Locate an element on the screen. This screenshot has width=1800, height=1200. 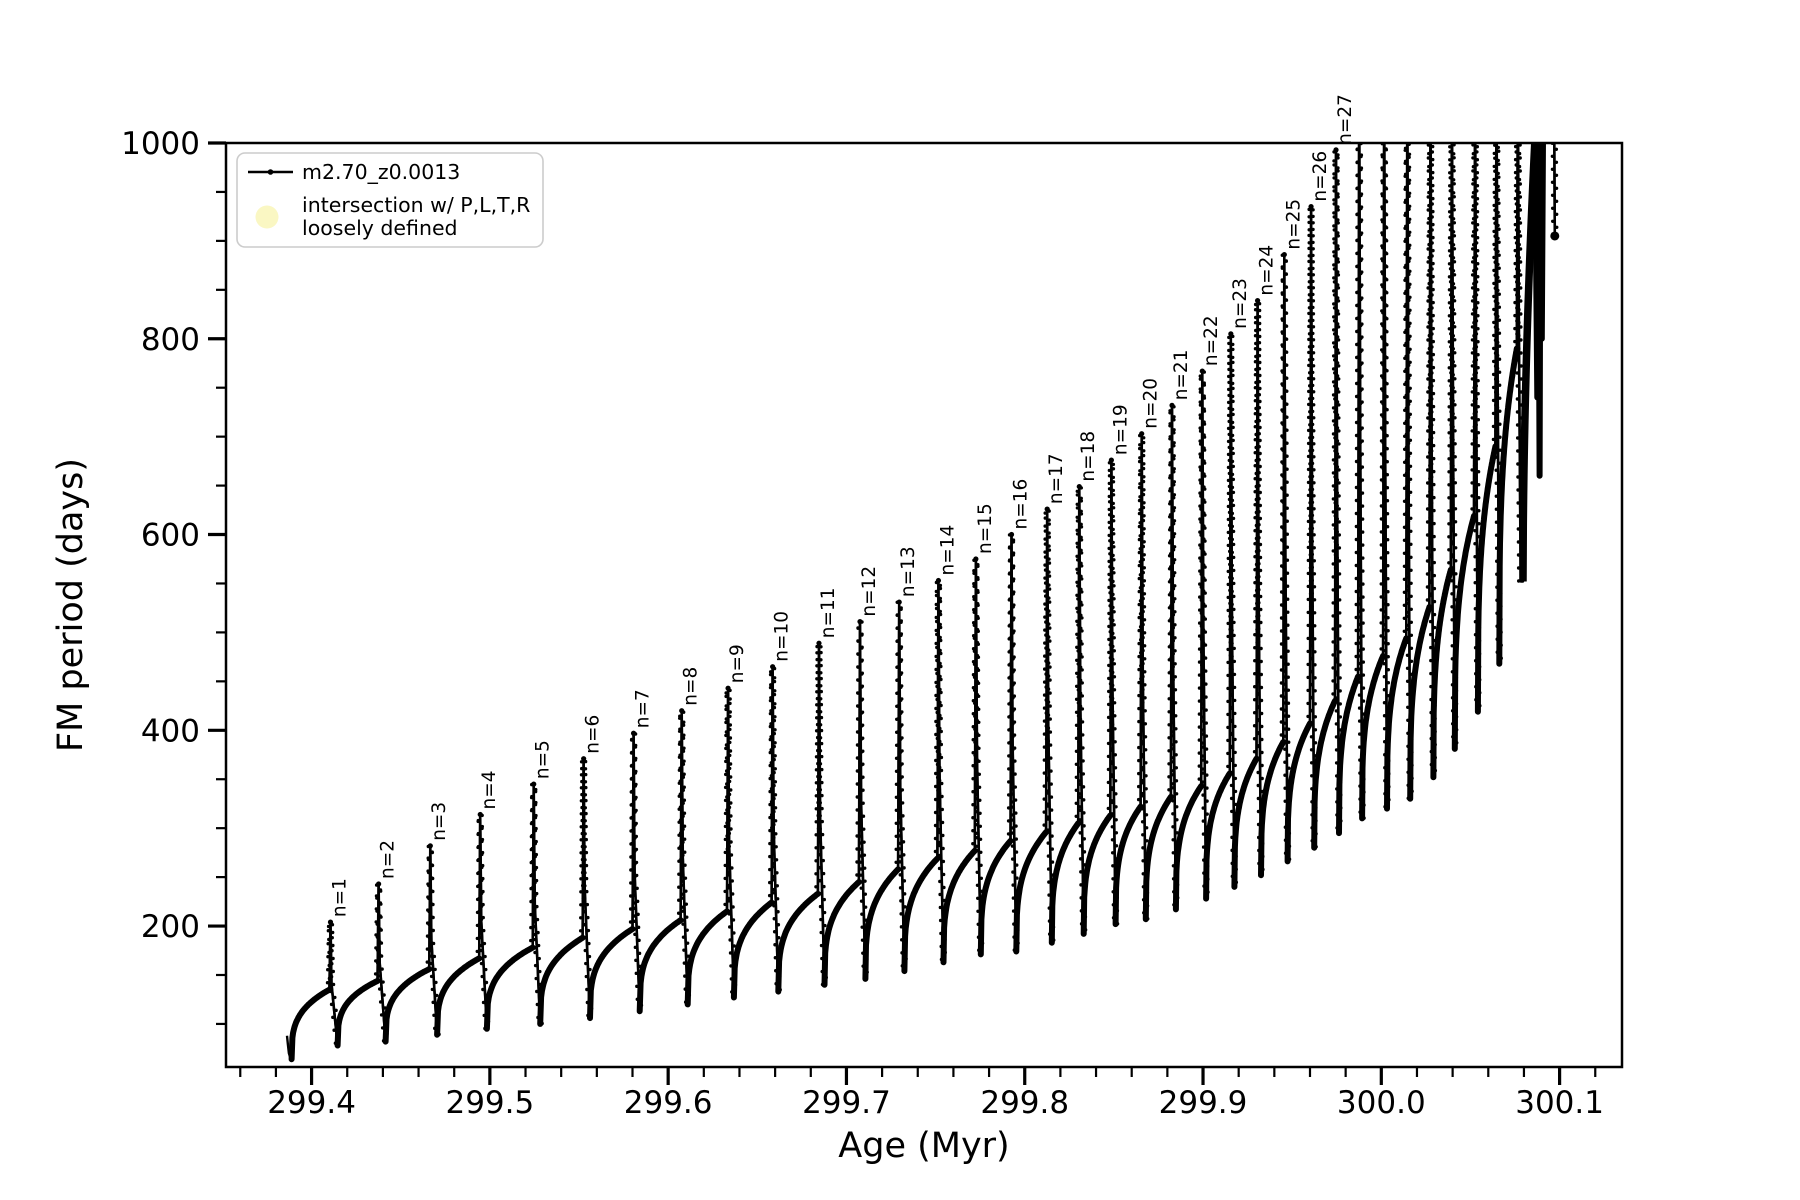
spike-label: n=2 is located at coordinates (388, 859).